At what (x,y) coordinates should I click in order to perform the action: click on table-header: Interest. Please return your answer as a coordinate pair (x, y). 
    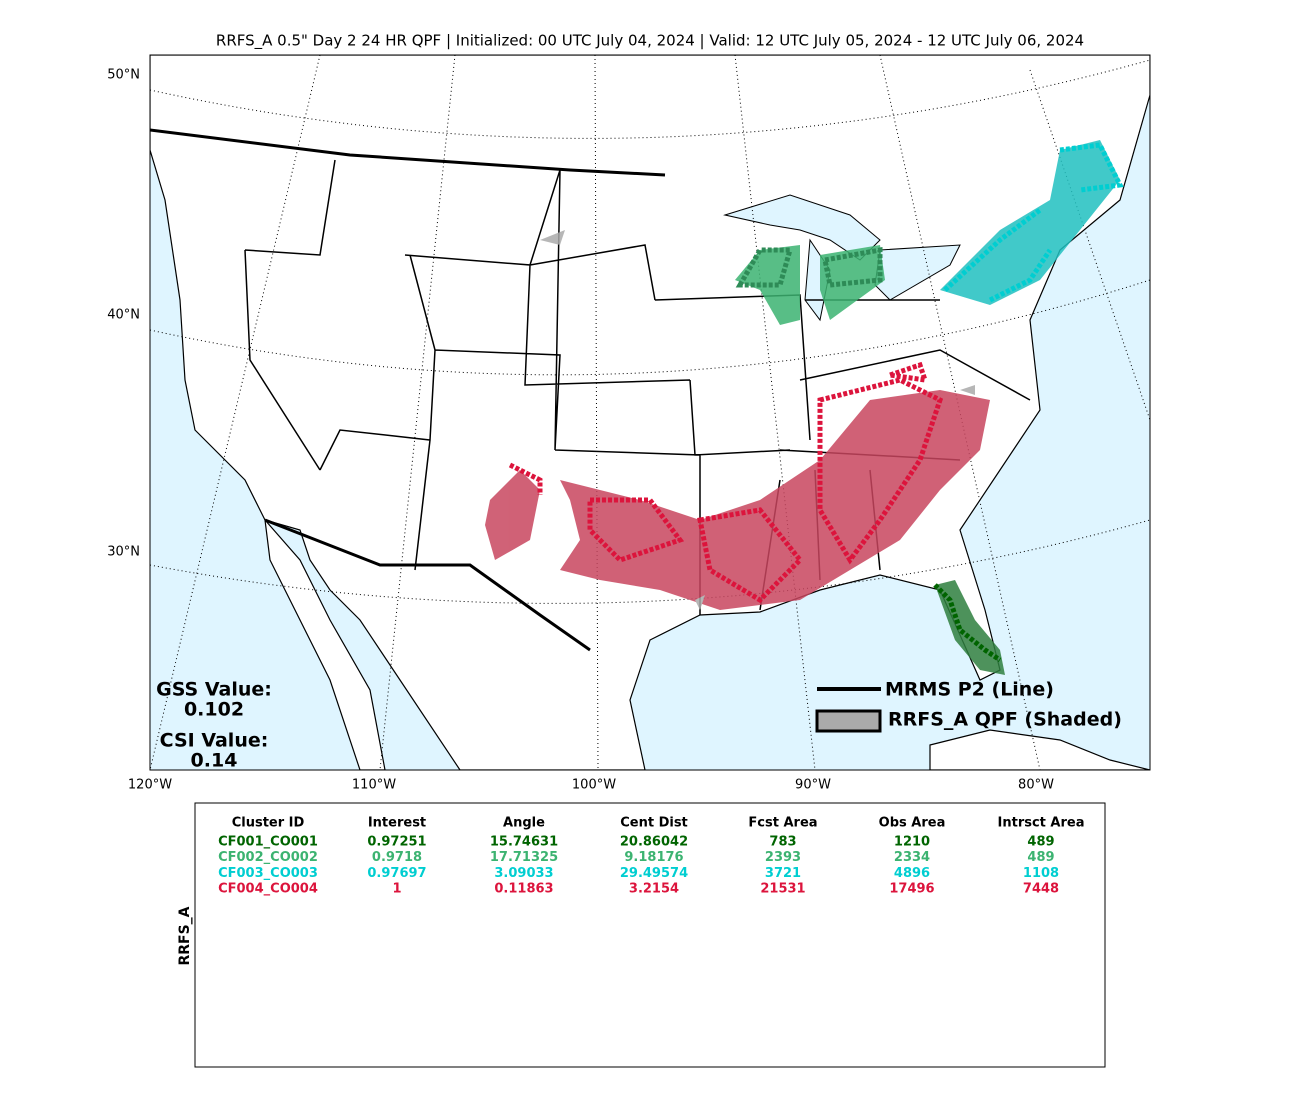
    Looking at the image, I should click on (397, 823).